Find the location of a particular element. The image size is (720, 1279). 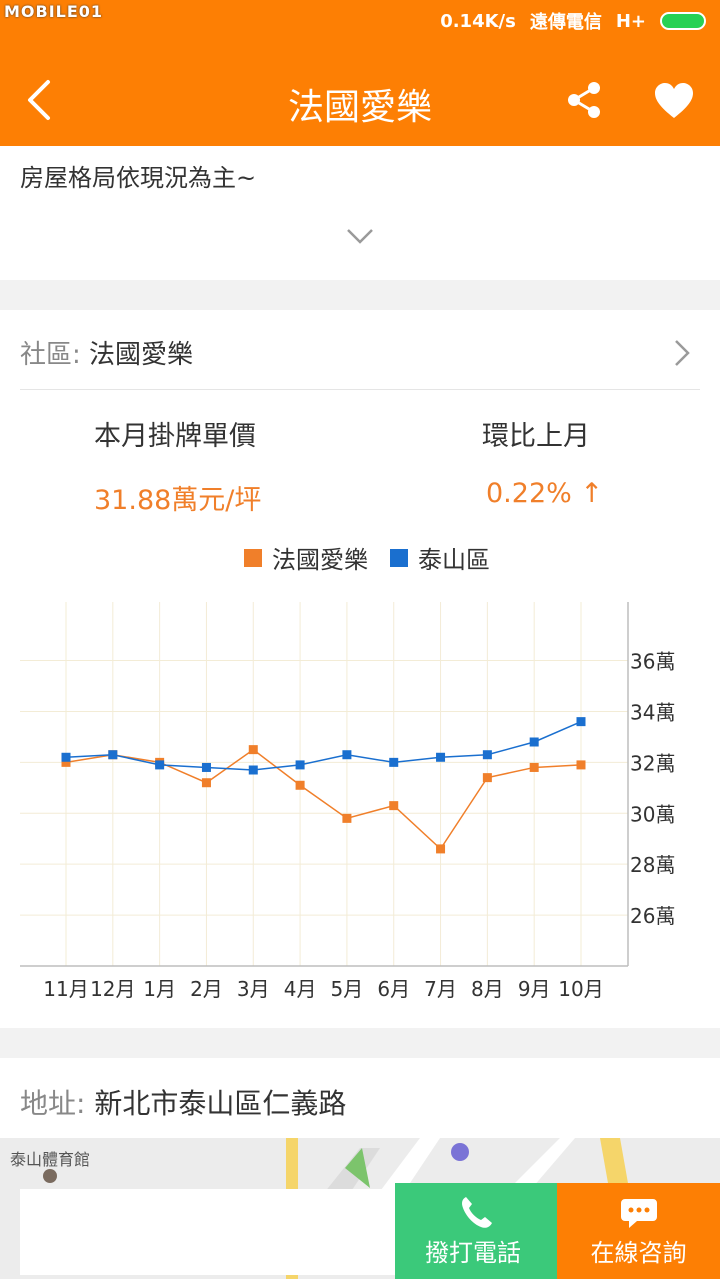

legend-item-series-2: 泰山區 is located at coordinates (440, 557).